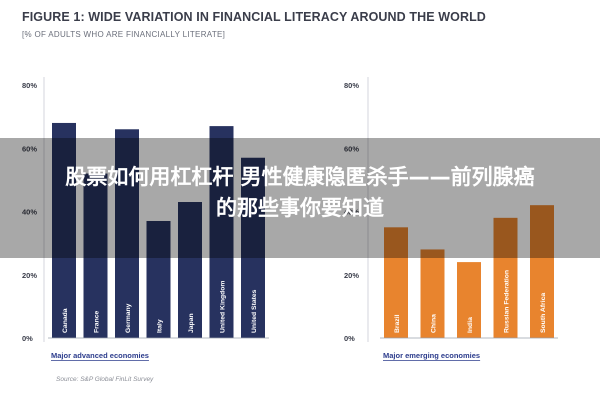 The width and height of the screenshot is (600, 400). What do you see at coordinates (470, 325) in the screenshot?
I see `bar-category-label: India` at bounding box center [470, 325].